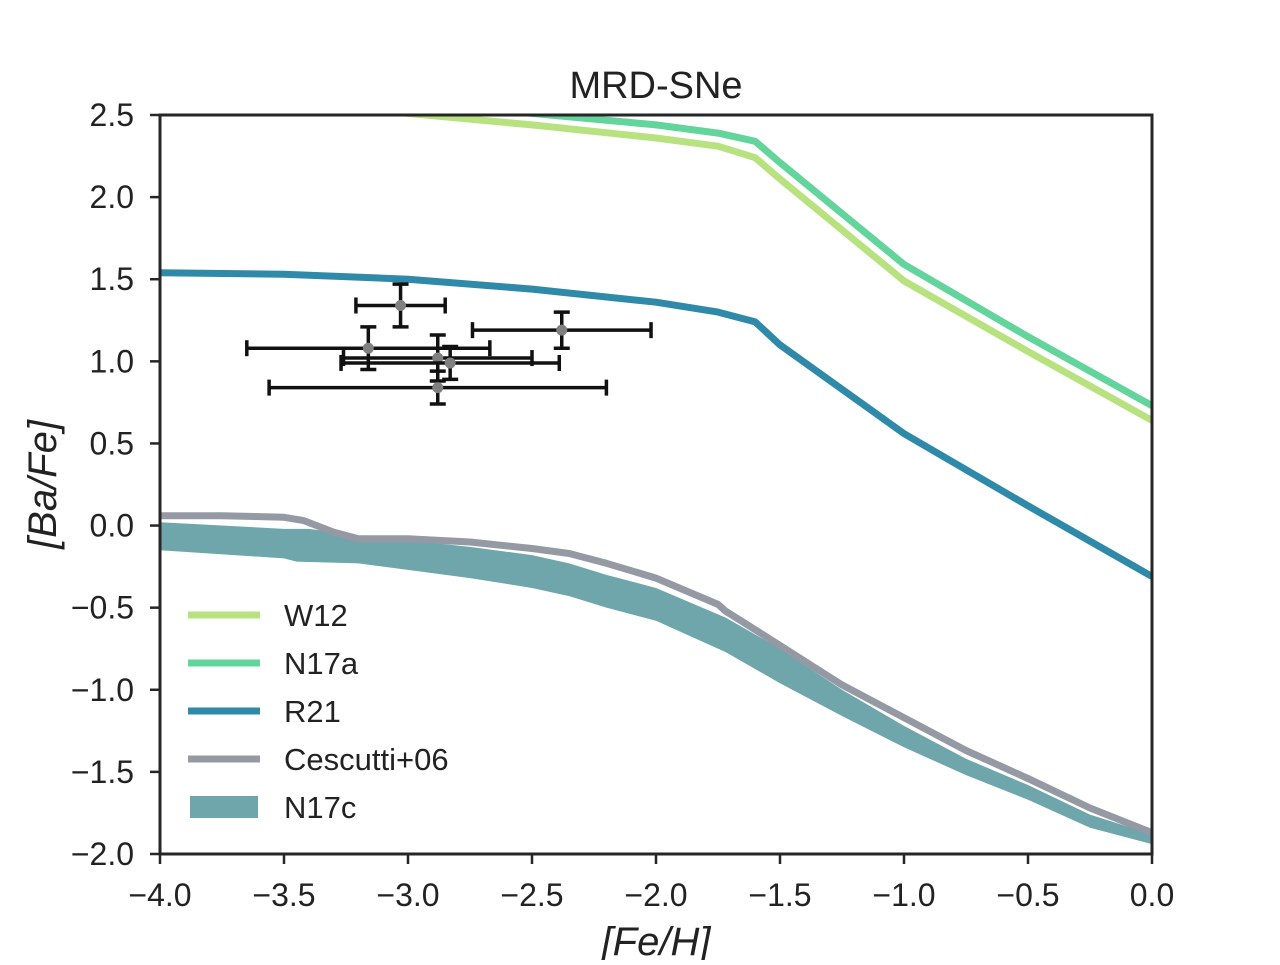  What do you see at coordinates (43, 484) in the screenshot?
I see `y-axis-label: [Ba/Fe]` at bounding box center [43, 484].